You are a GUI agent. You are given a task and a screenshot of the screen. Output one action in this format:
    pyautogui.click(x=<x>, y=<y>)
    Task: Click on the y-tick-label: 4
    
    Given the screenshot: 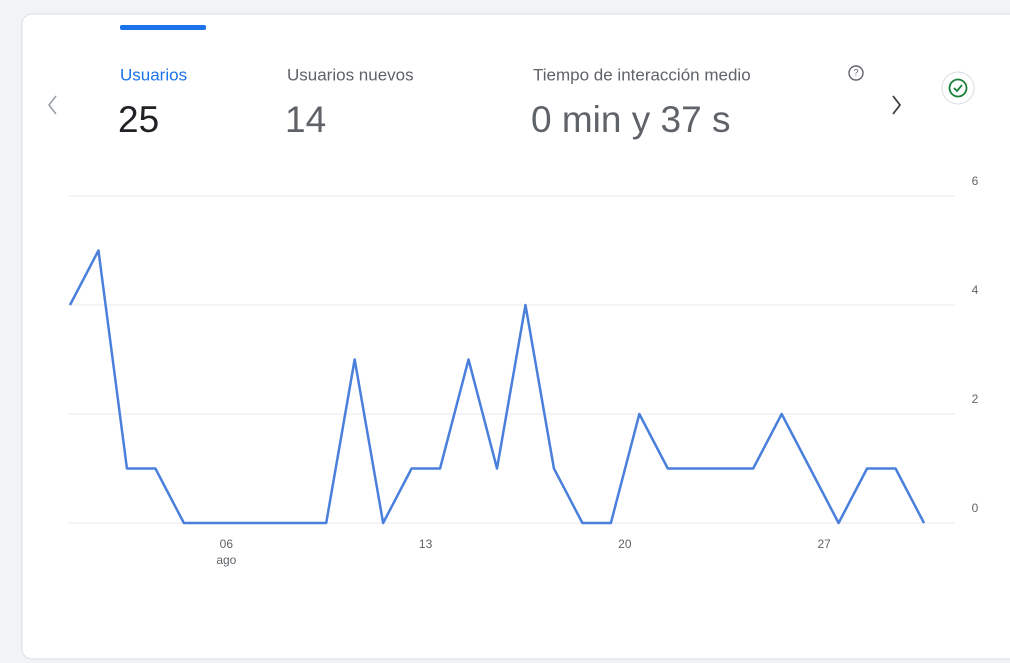 What is the action you would take?
    pyautogui.click(x=975, y=290)
    